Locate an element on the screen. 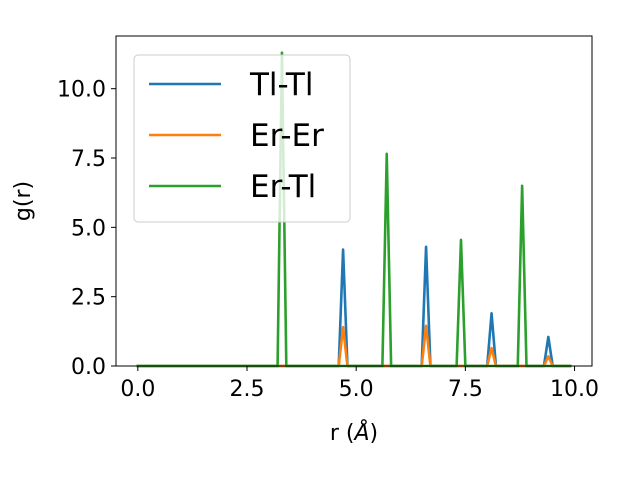  legend-box is located at coordinates (242, 138).